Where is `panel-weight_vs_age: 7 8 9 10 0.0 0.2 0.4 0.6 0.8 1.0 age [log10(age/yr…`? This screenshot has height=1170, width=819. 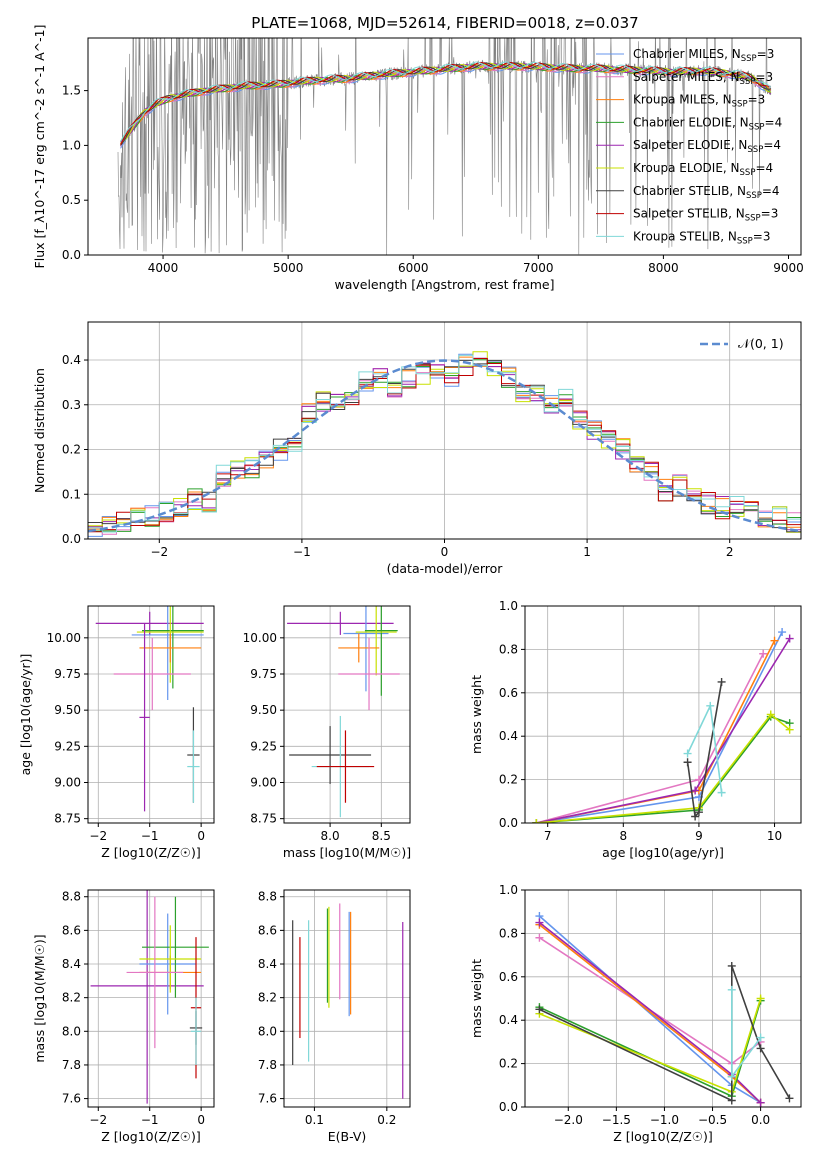 panel-weight_vs_age: 7 8 9 10 0.0 0.2 0.4 0.6 0.8 1.0 age [log10(age/yr… is located at coordinates (635, 729).